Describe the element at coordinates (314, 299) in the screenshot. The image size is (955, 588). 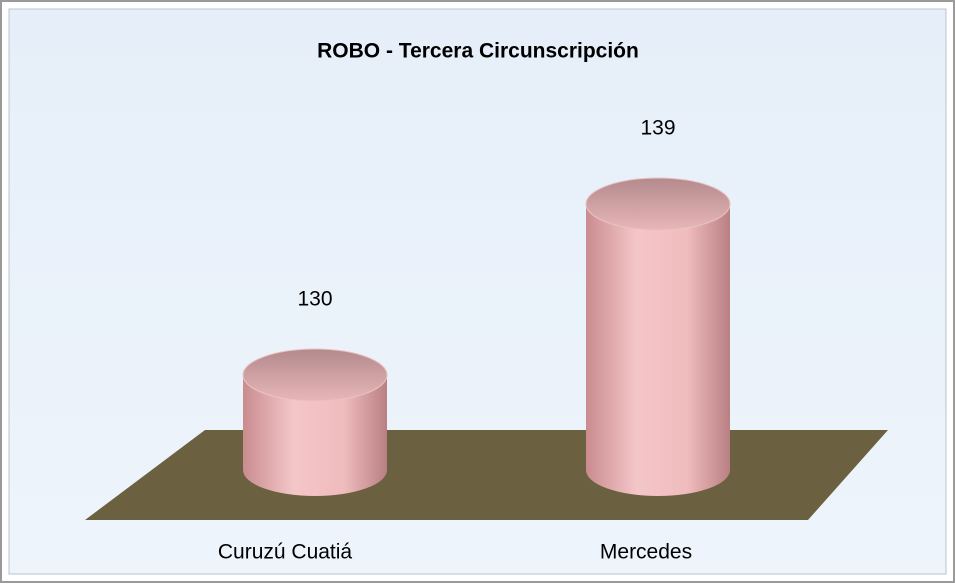
I see `data-label: 130` at that location.